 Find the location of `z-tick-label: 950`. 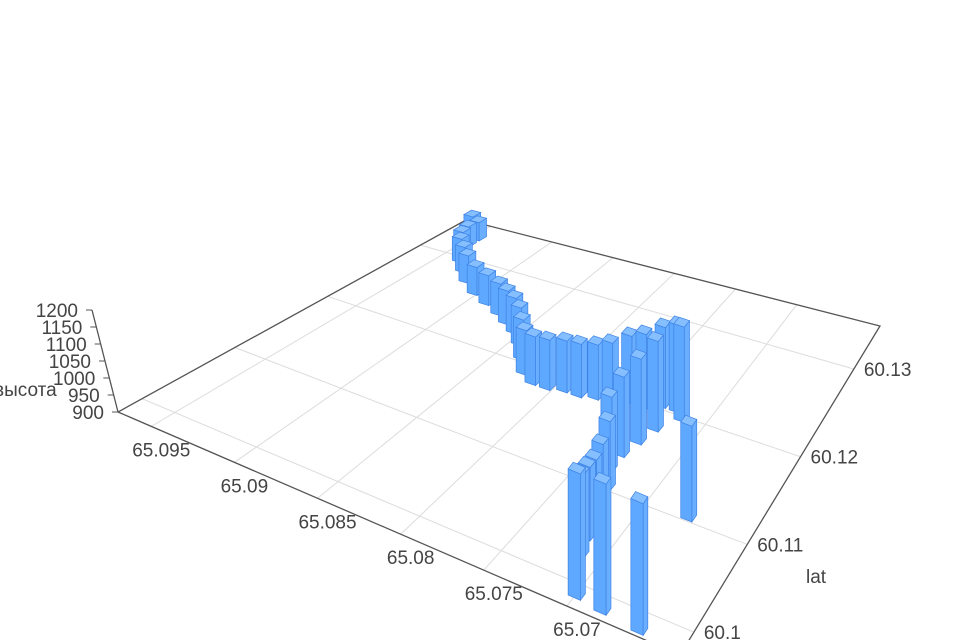

z-tick-label: 950 is located at coordinates (84, 396).